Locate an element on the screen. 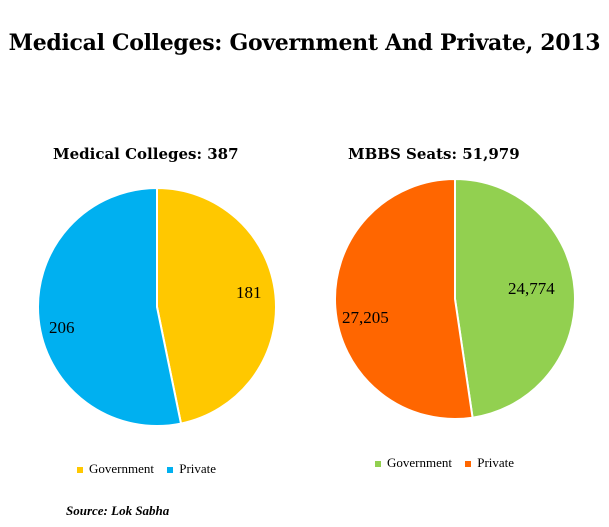  legend-mbbs-seats: Government Private is located at coordinates (449, 463).